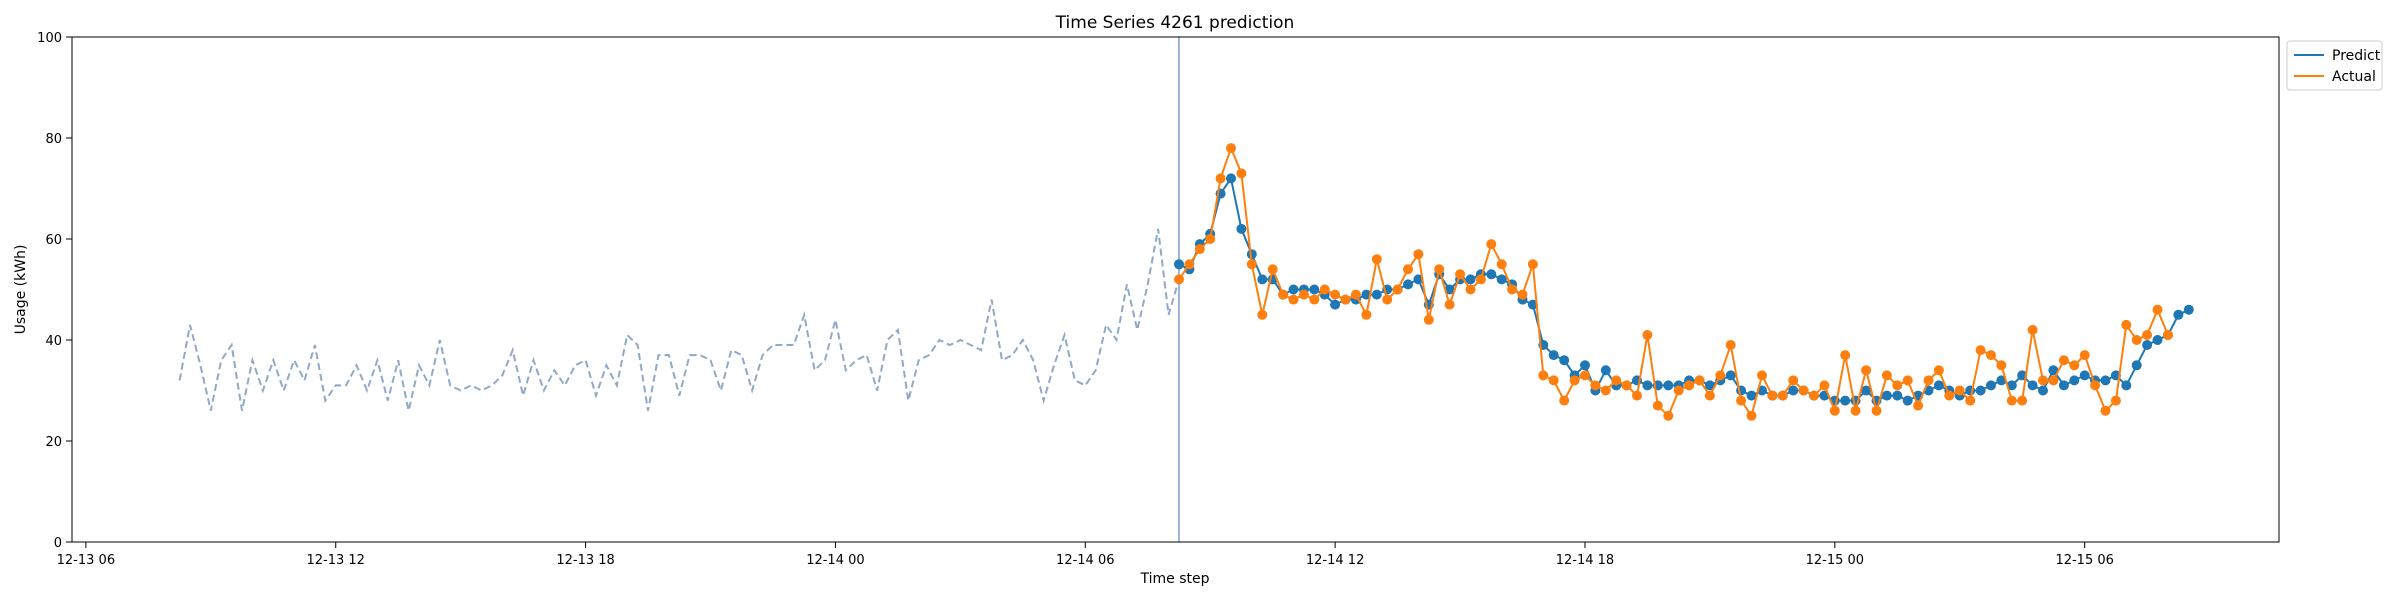  What do you see at coordinates (336, 560) in the screenshot?
I see `x-tick-label: 12-13 12` at bounding box center [336, 560].